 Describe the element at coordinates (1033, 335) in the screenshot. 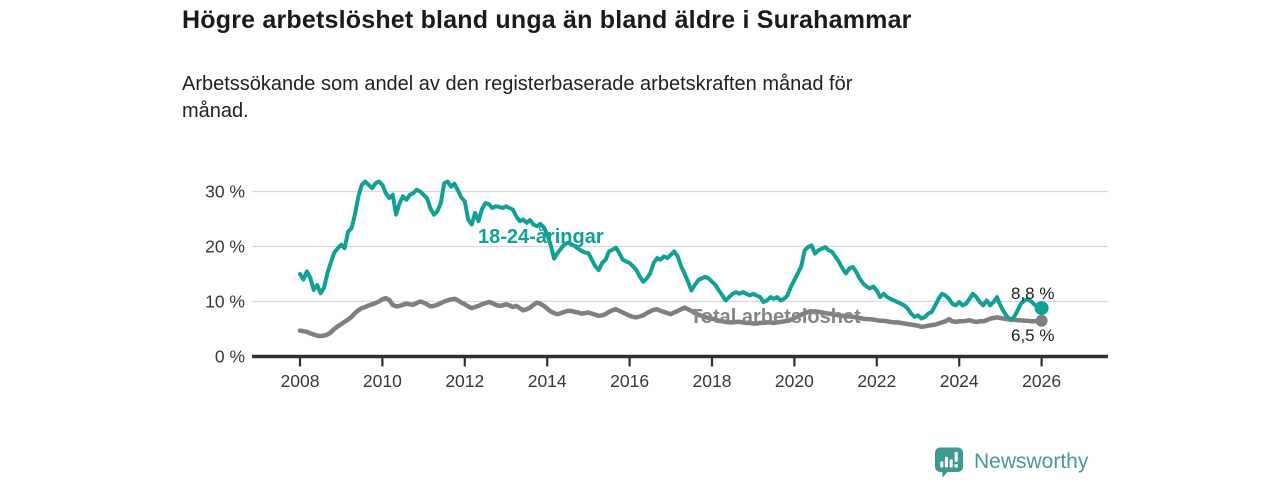

I see `end-value-label-total: 6,5 %` at that location.